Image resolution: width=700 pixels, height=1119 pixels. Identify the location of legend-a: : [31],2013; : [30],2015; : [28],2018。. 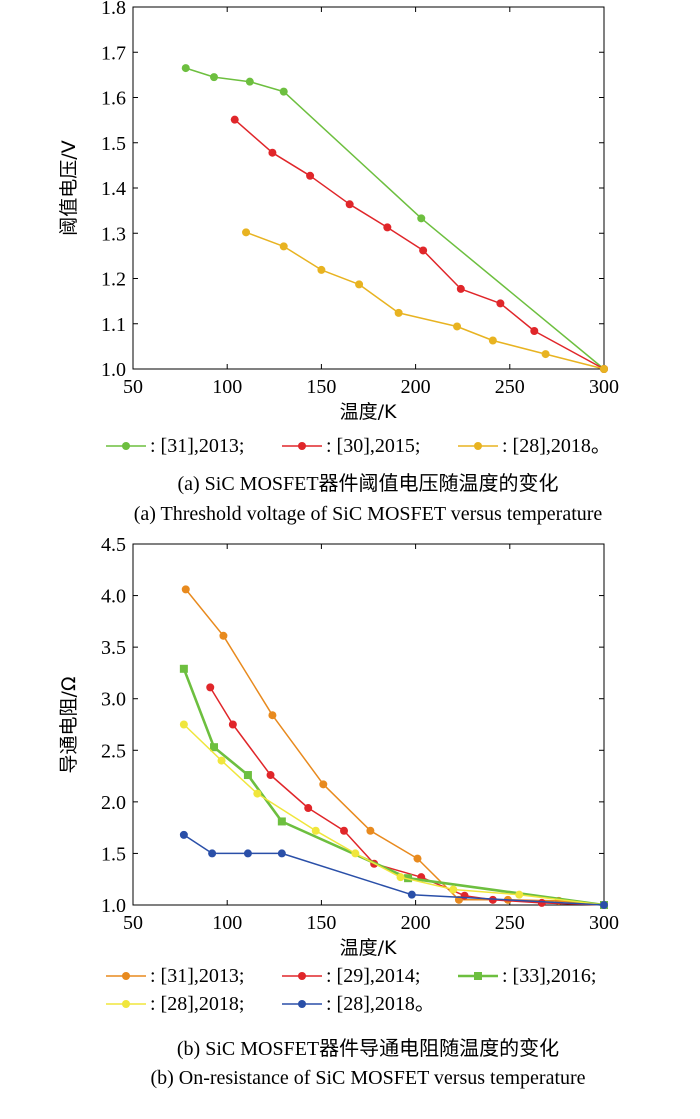
(358, 446).